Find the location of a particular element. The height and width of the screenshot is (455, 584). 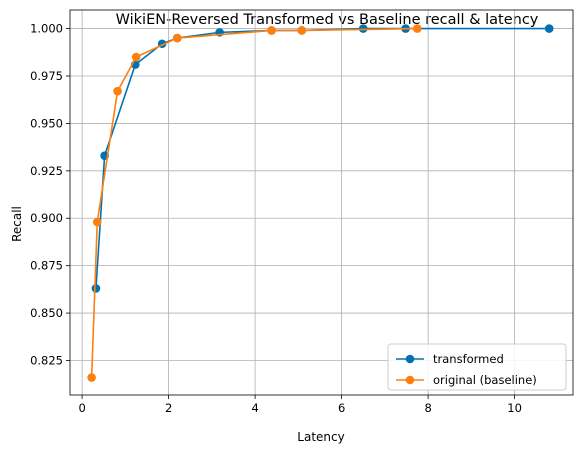

x-axis-label: Latency is located at coordinates (320, 437).